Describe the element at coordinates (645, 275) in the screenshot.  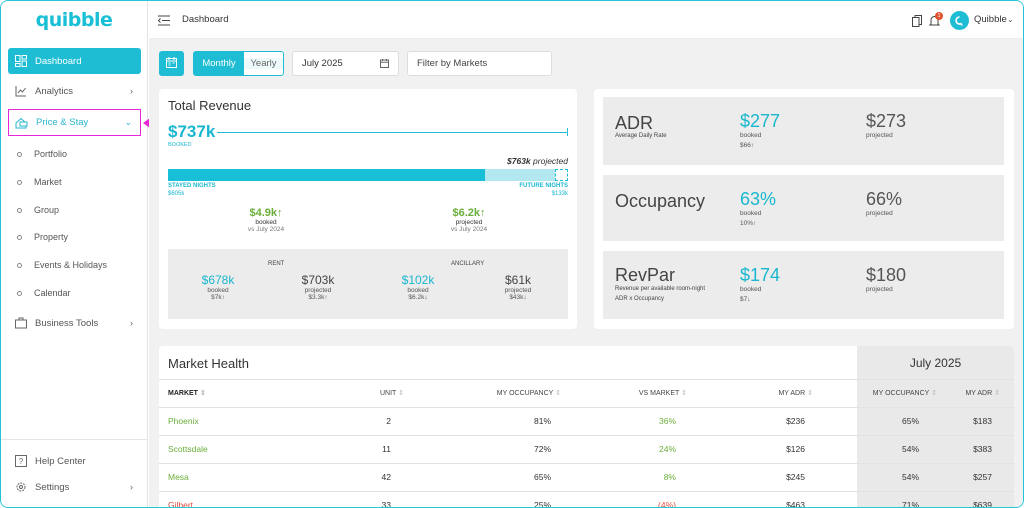
I see `kpi-title: RevPar` at that location.